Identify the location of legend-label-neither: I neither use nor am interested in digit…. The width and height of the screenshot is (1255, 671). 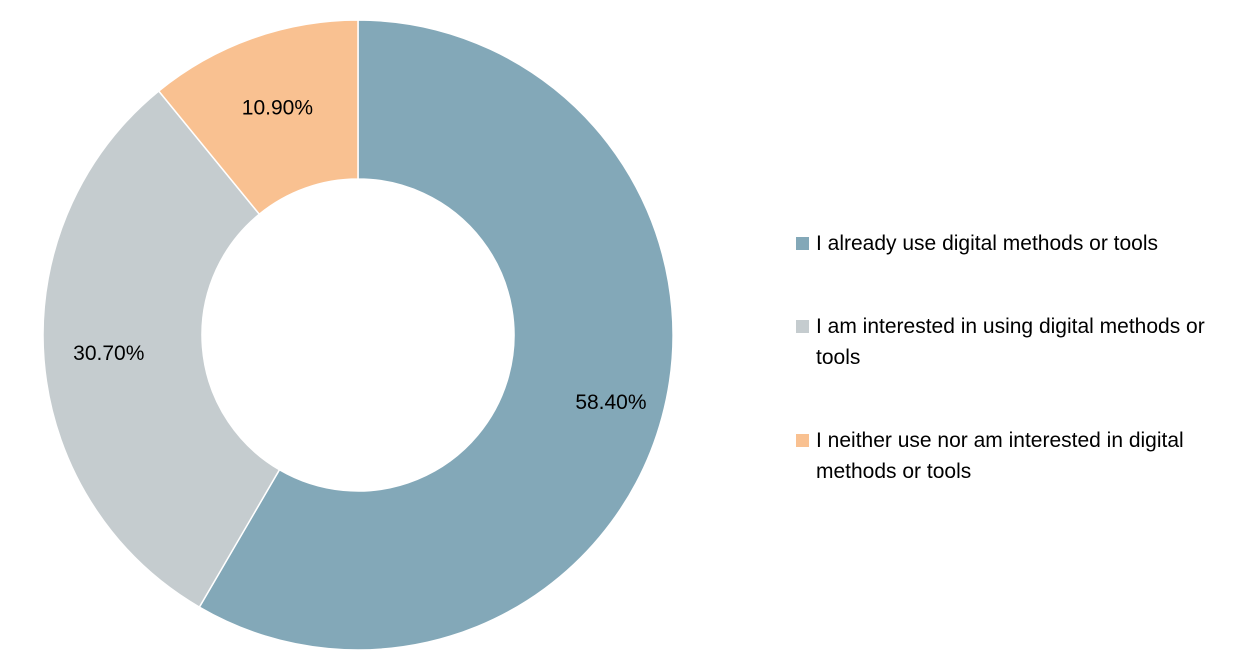
(1000, 456).